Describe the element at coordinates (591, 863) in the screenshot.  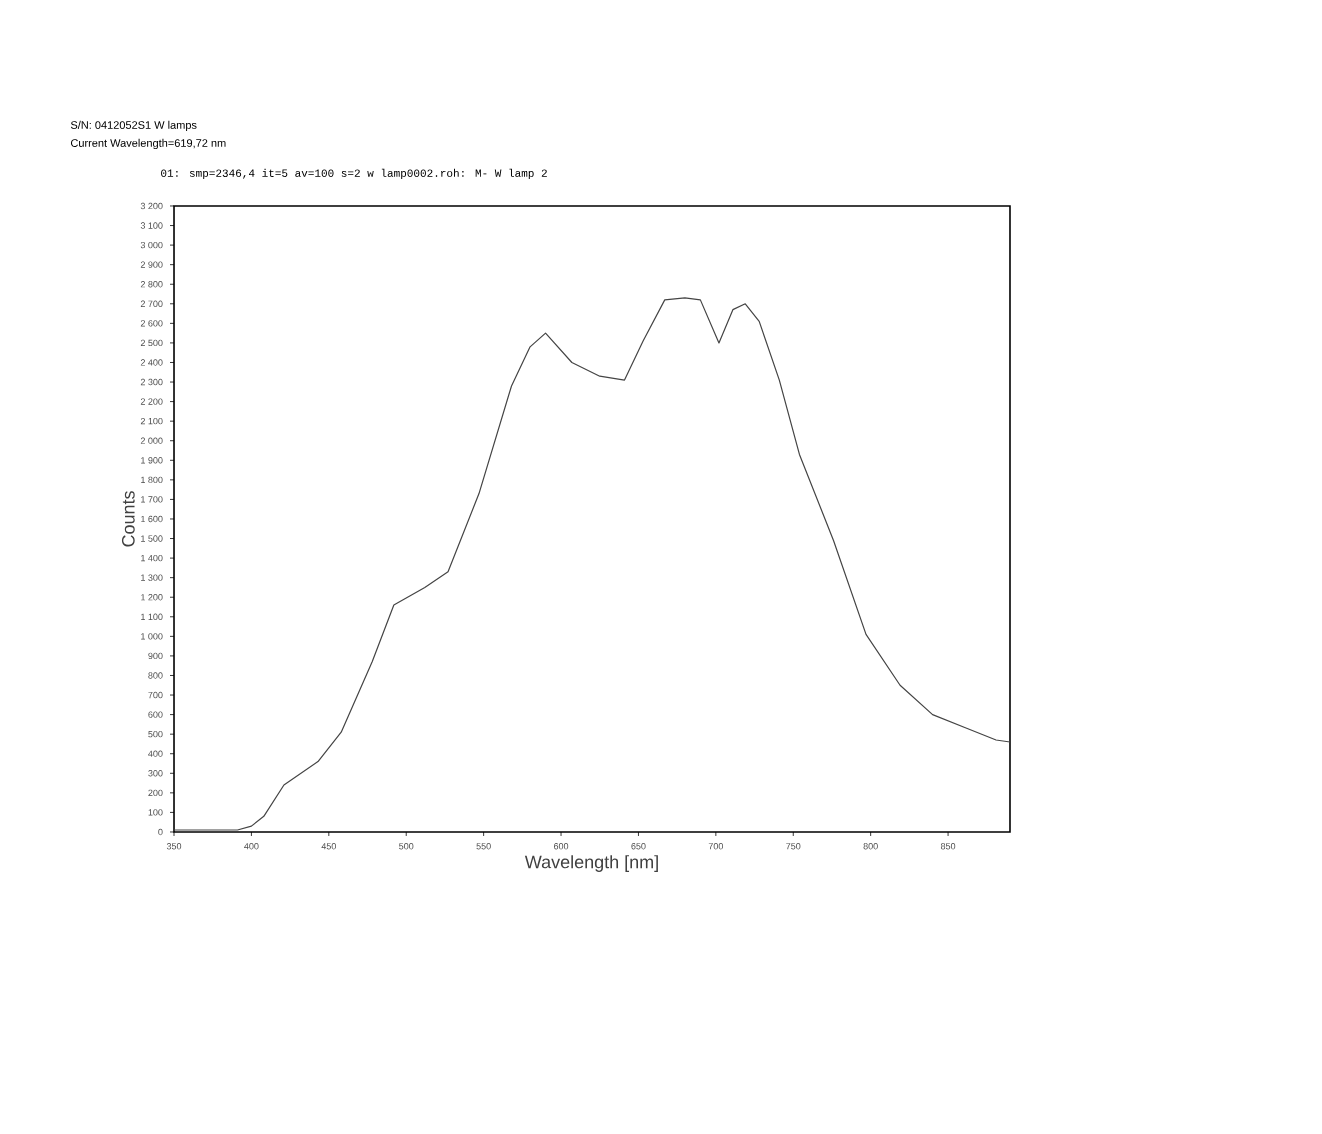
I see `x-axis-title: Wavelength [nm]` at that location.